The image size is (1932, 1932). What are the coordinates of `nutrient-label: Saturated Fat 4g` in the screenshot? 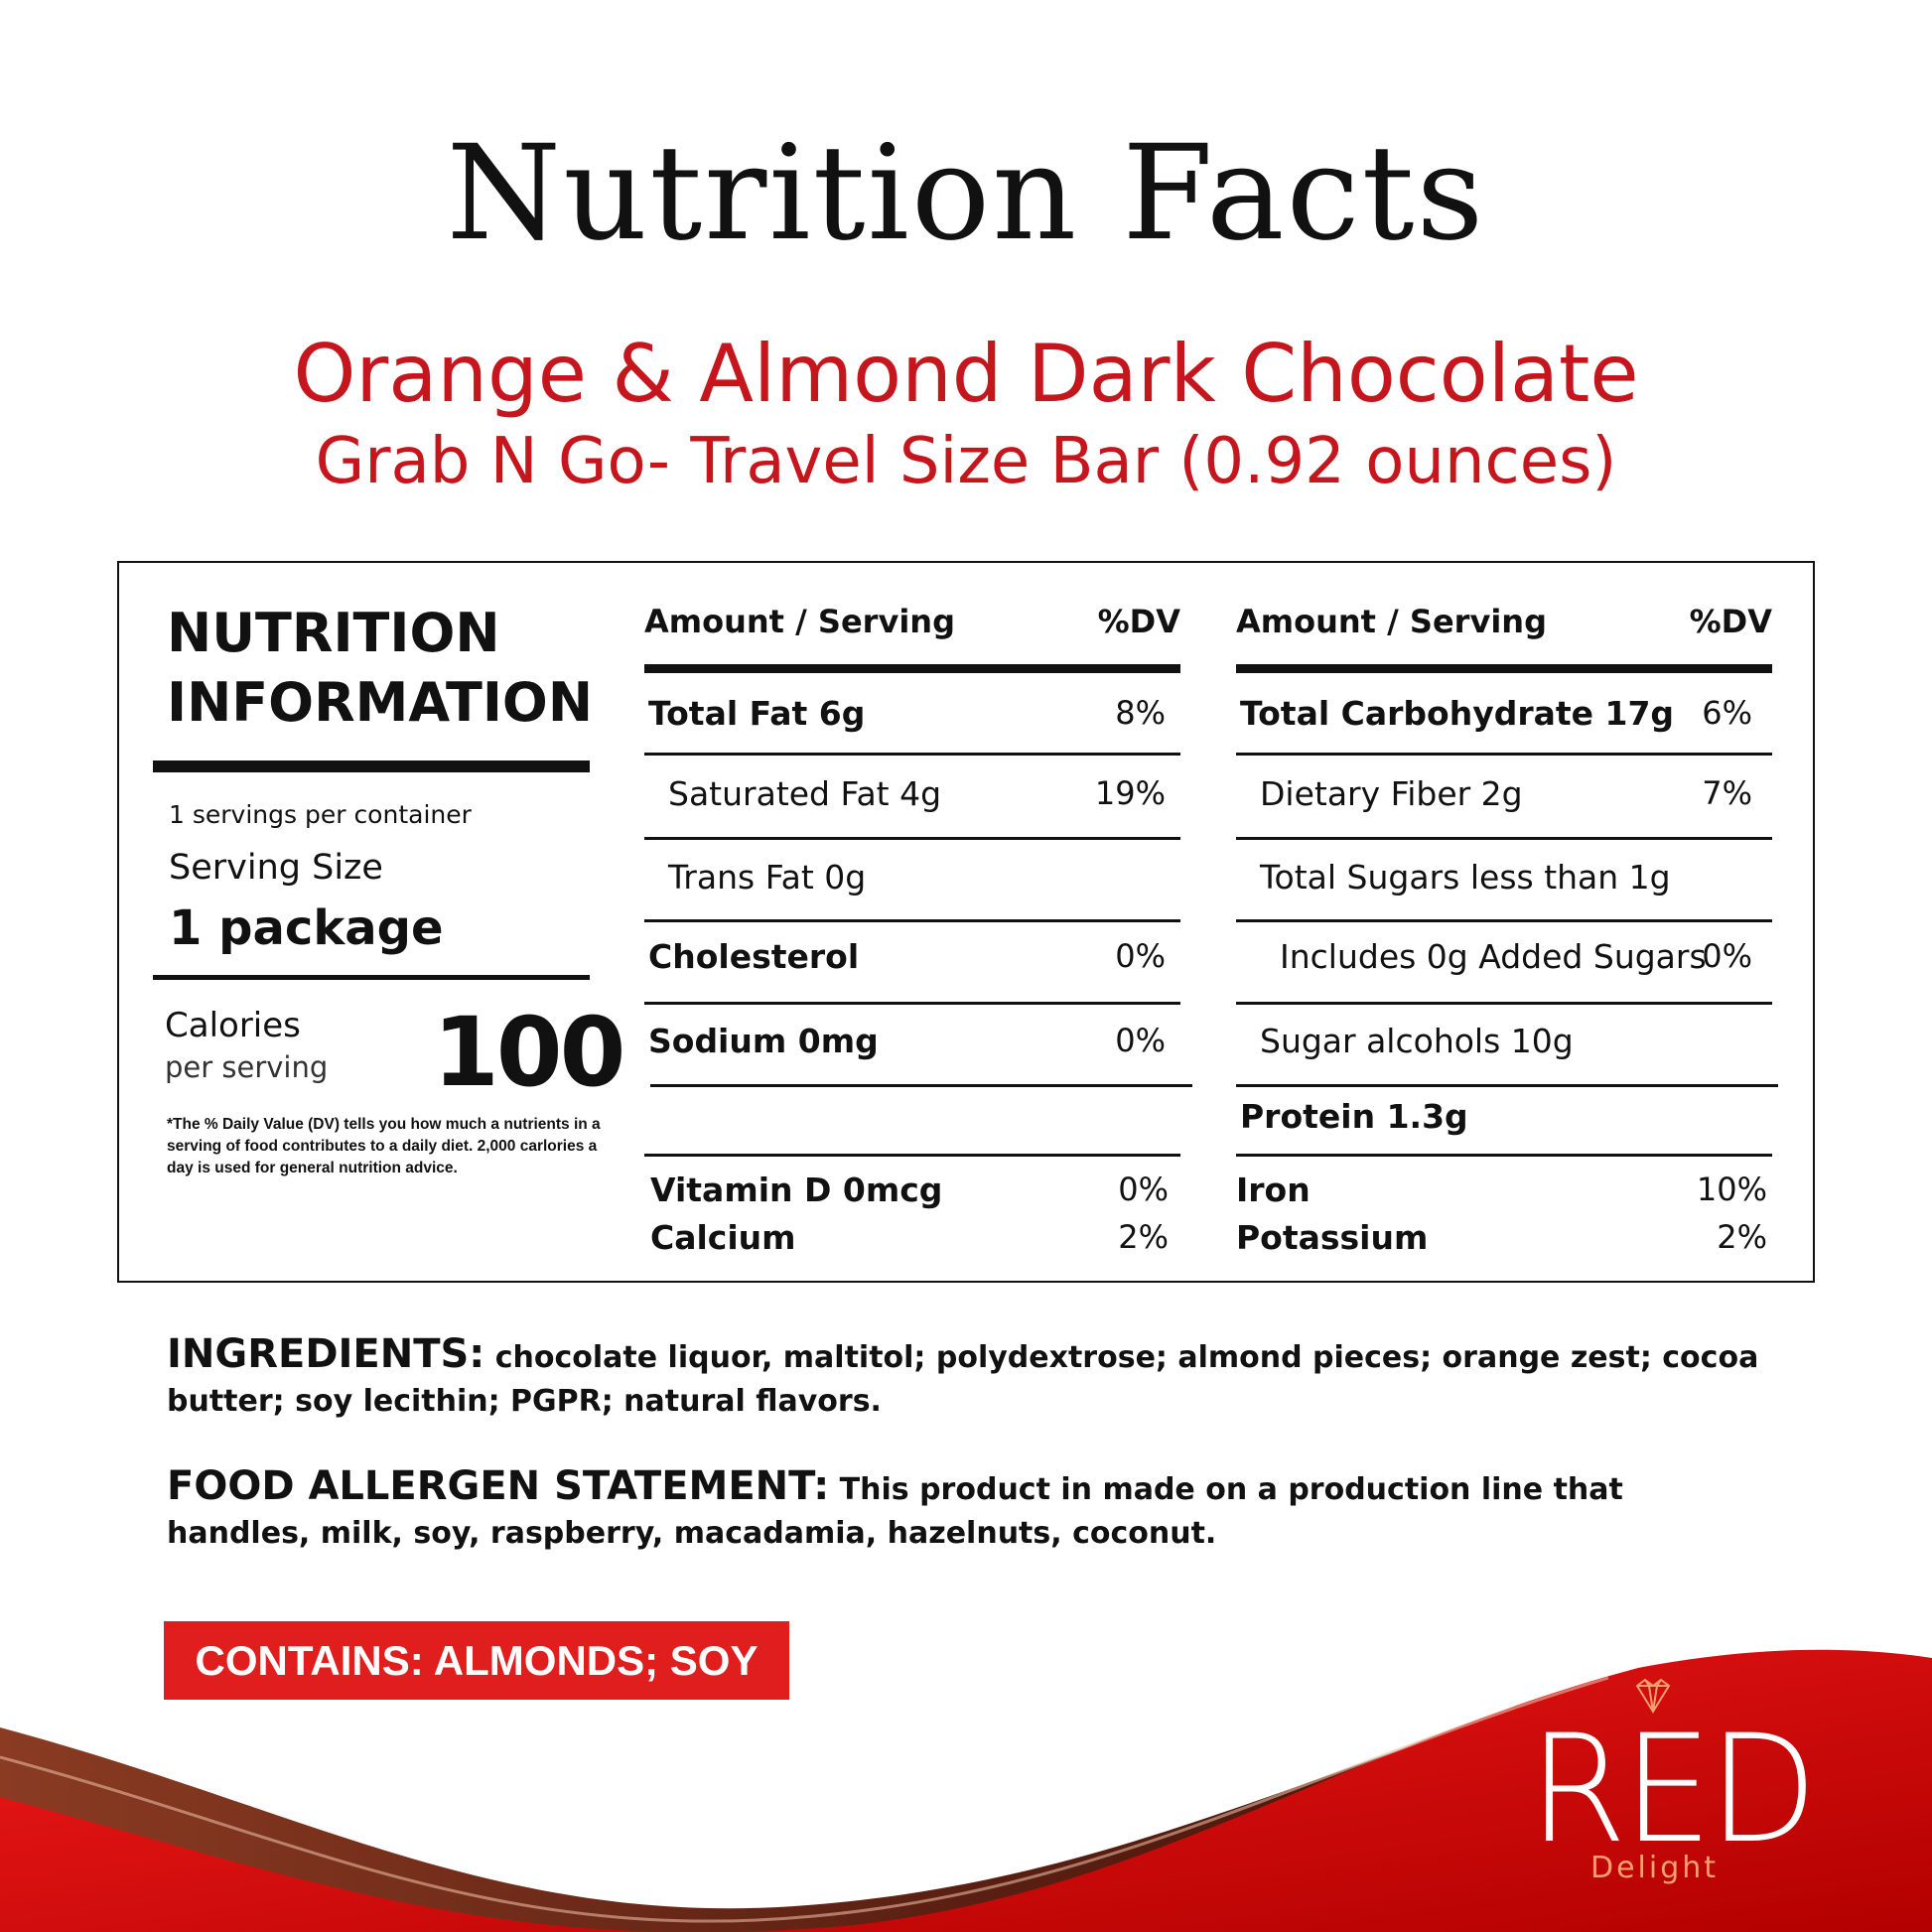 It's located at (805, 793).